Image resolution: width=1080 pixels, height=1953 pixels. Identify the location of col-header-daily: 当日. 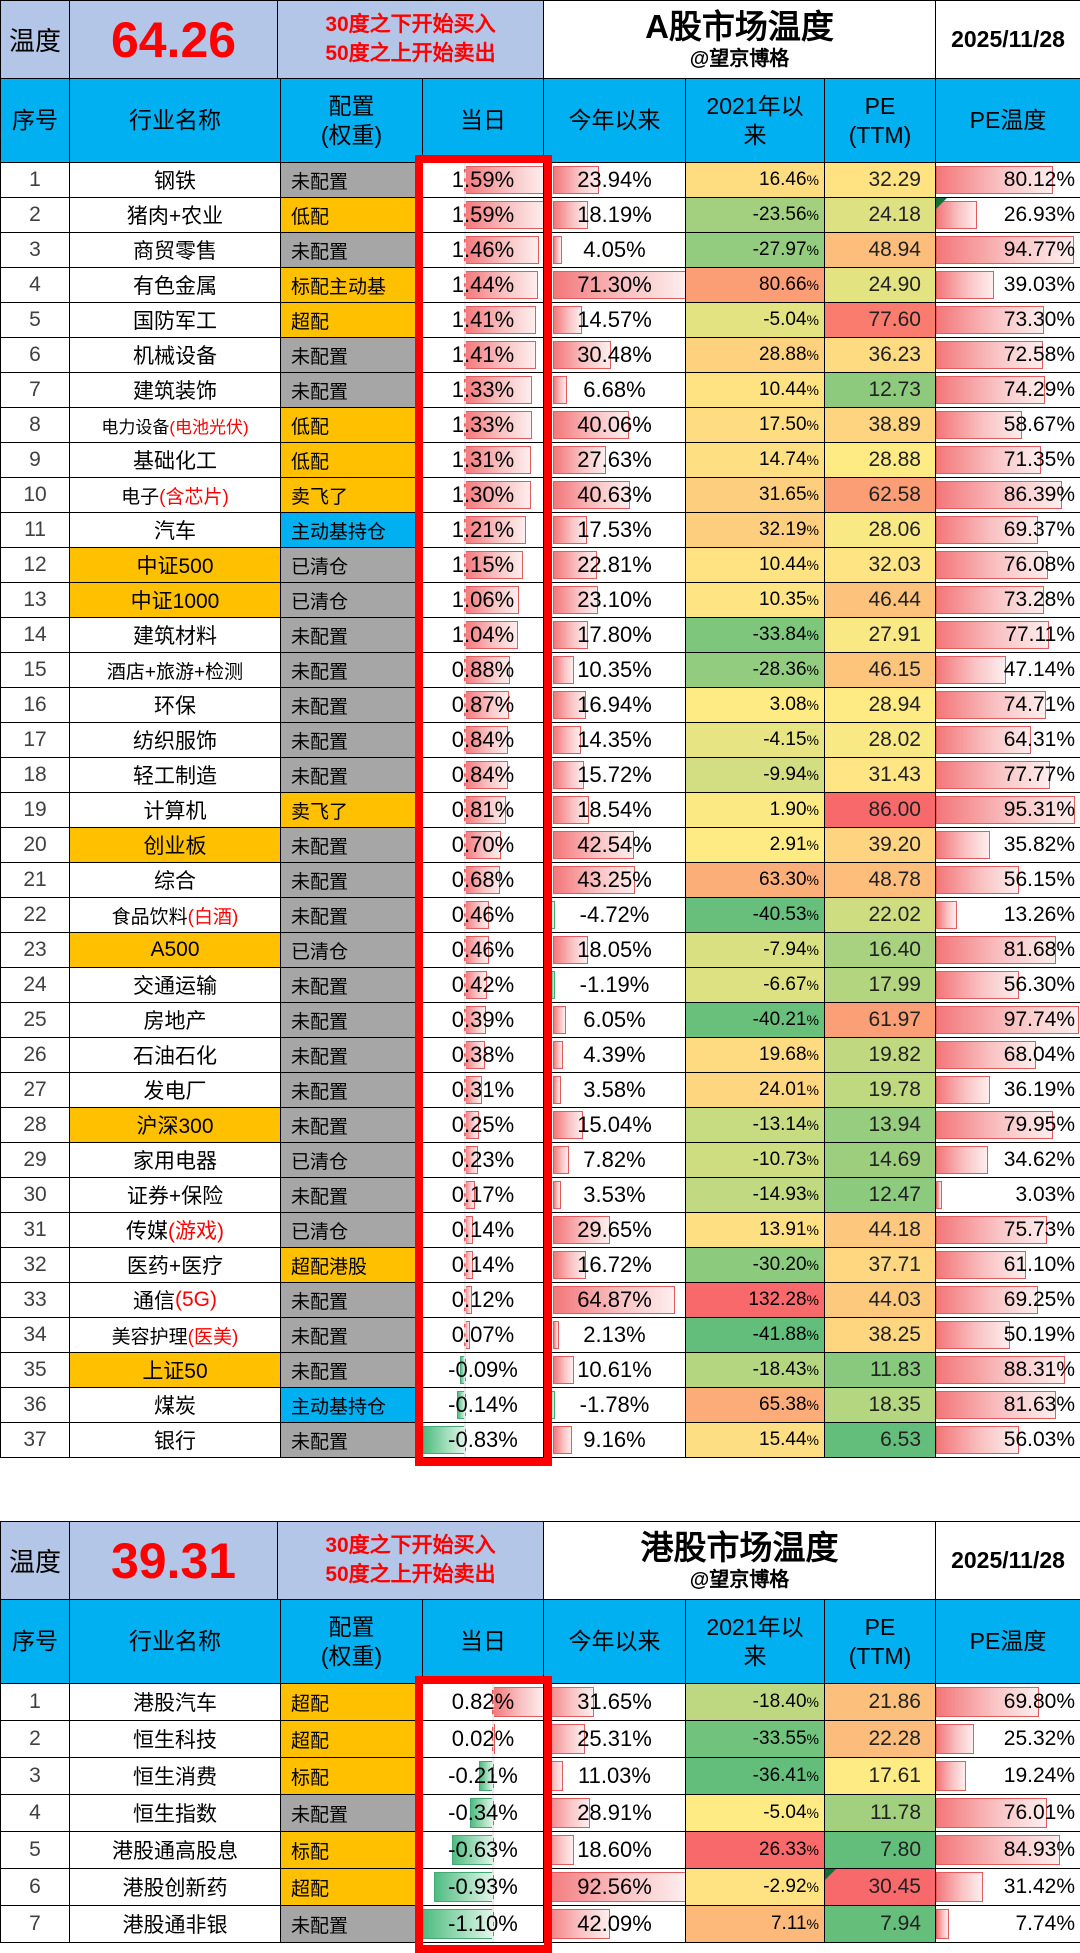
(483, 121).